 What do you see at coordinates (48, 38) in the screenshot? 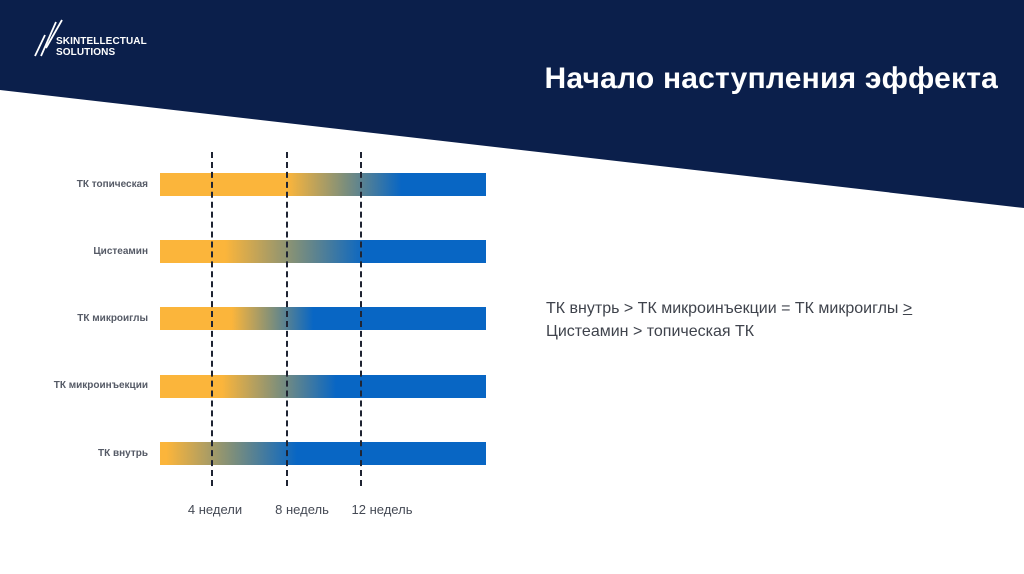
I see `slash-logo-icon` at bounding box center [48, 38].